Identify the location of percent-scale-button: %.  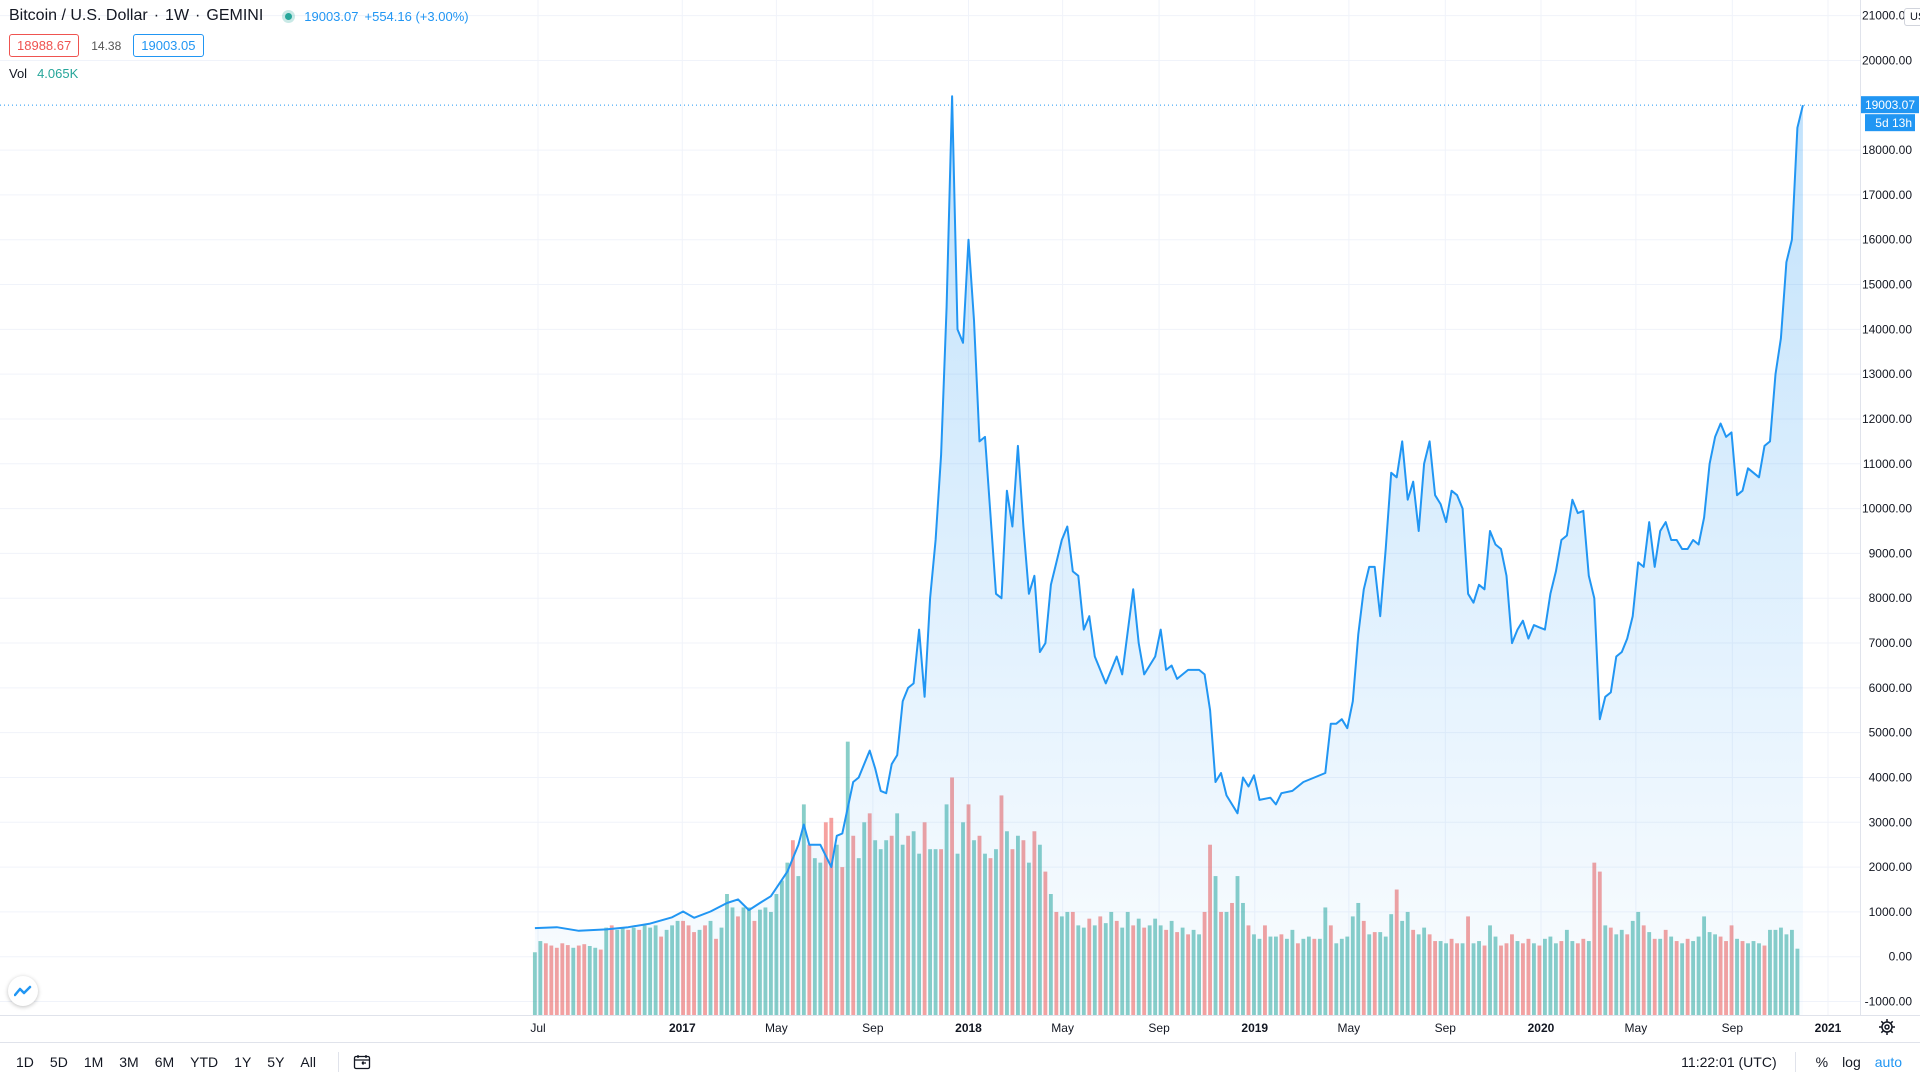
(1822, 1062).